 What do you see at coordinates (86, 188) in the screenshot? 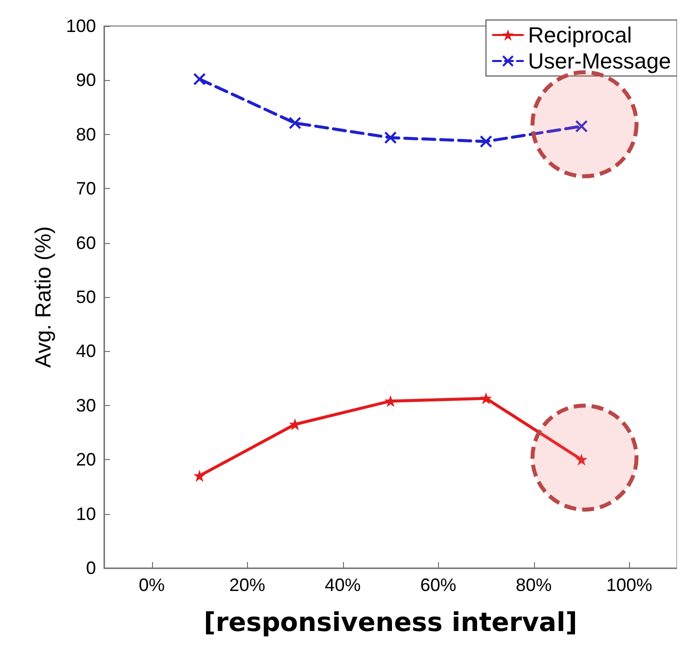
I see `y-tick-label: 70` at bounding box center [86, 188].